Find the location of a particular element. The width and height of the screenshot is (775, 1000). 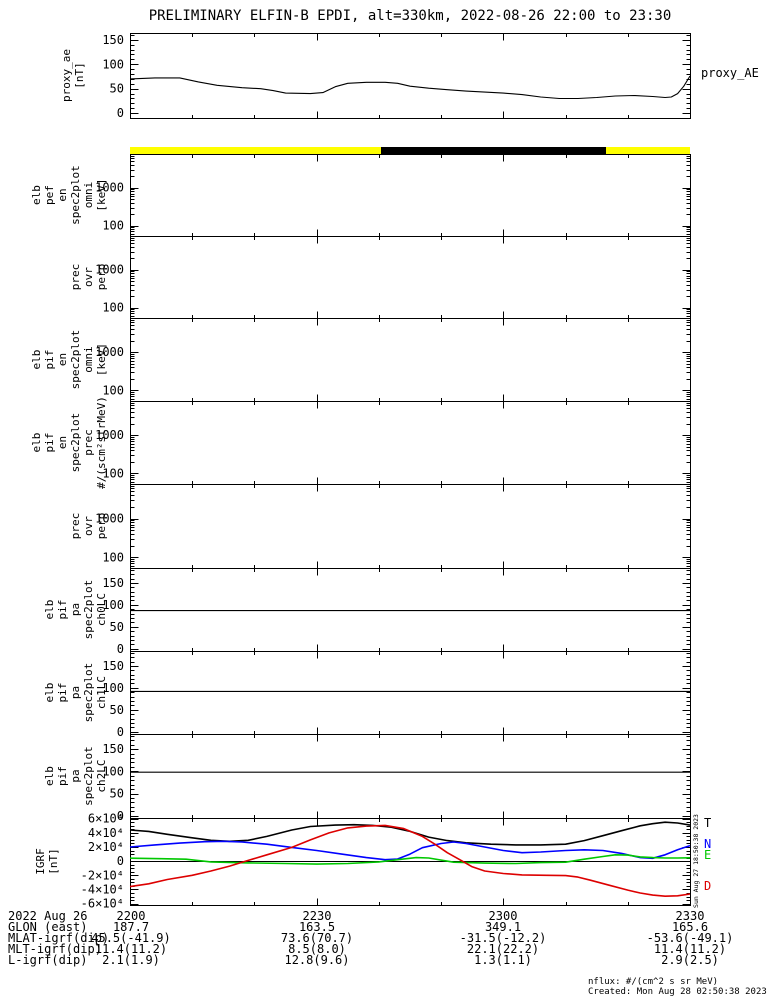

panel-axis-word: proxy_ae is located at coordinates (66, 75).